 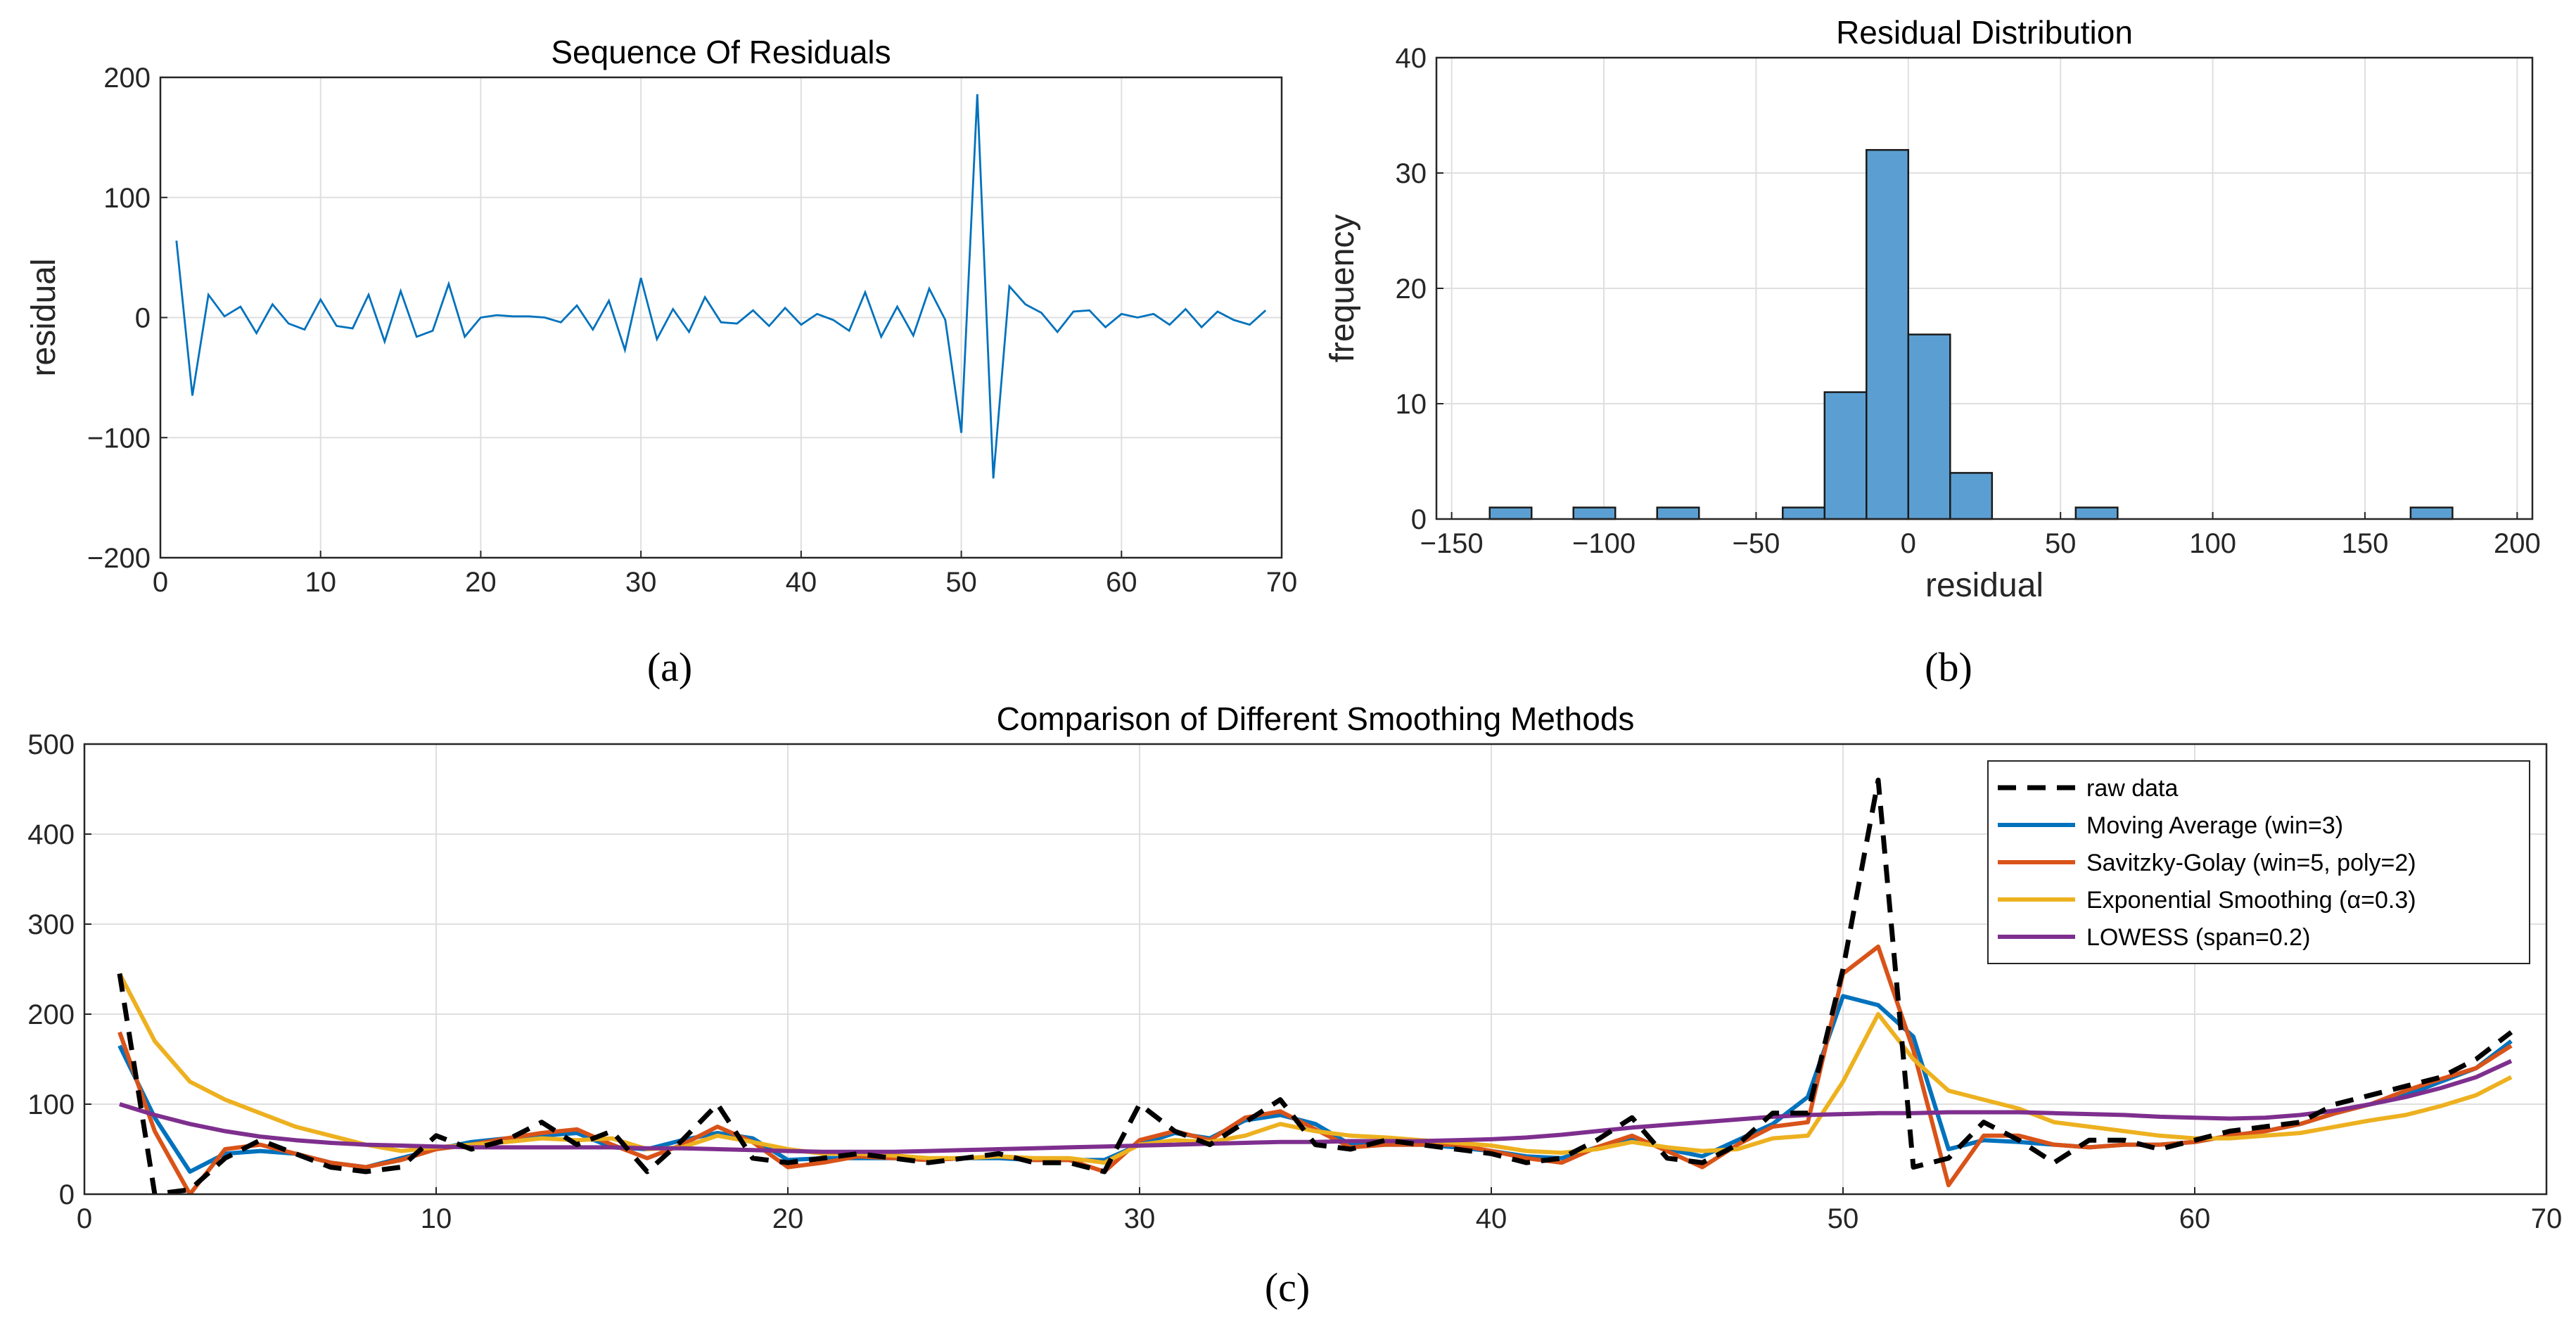 I want to click on series-line-residual, so click(x=721, y=286).